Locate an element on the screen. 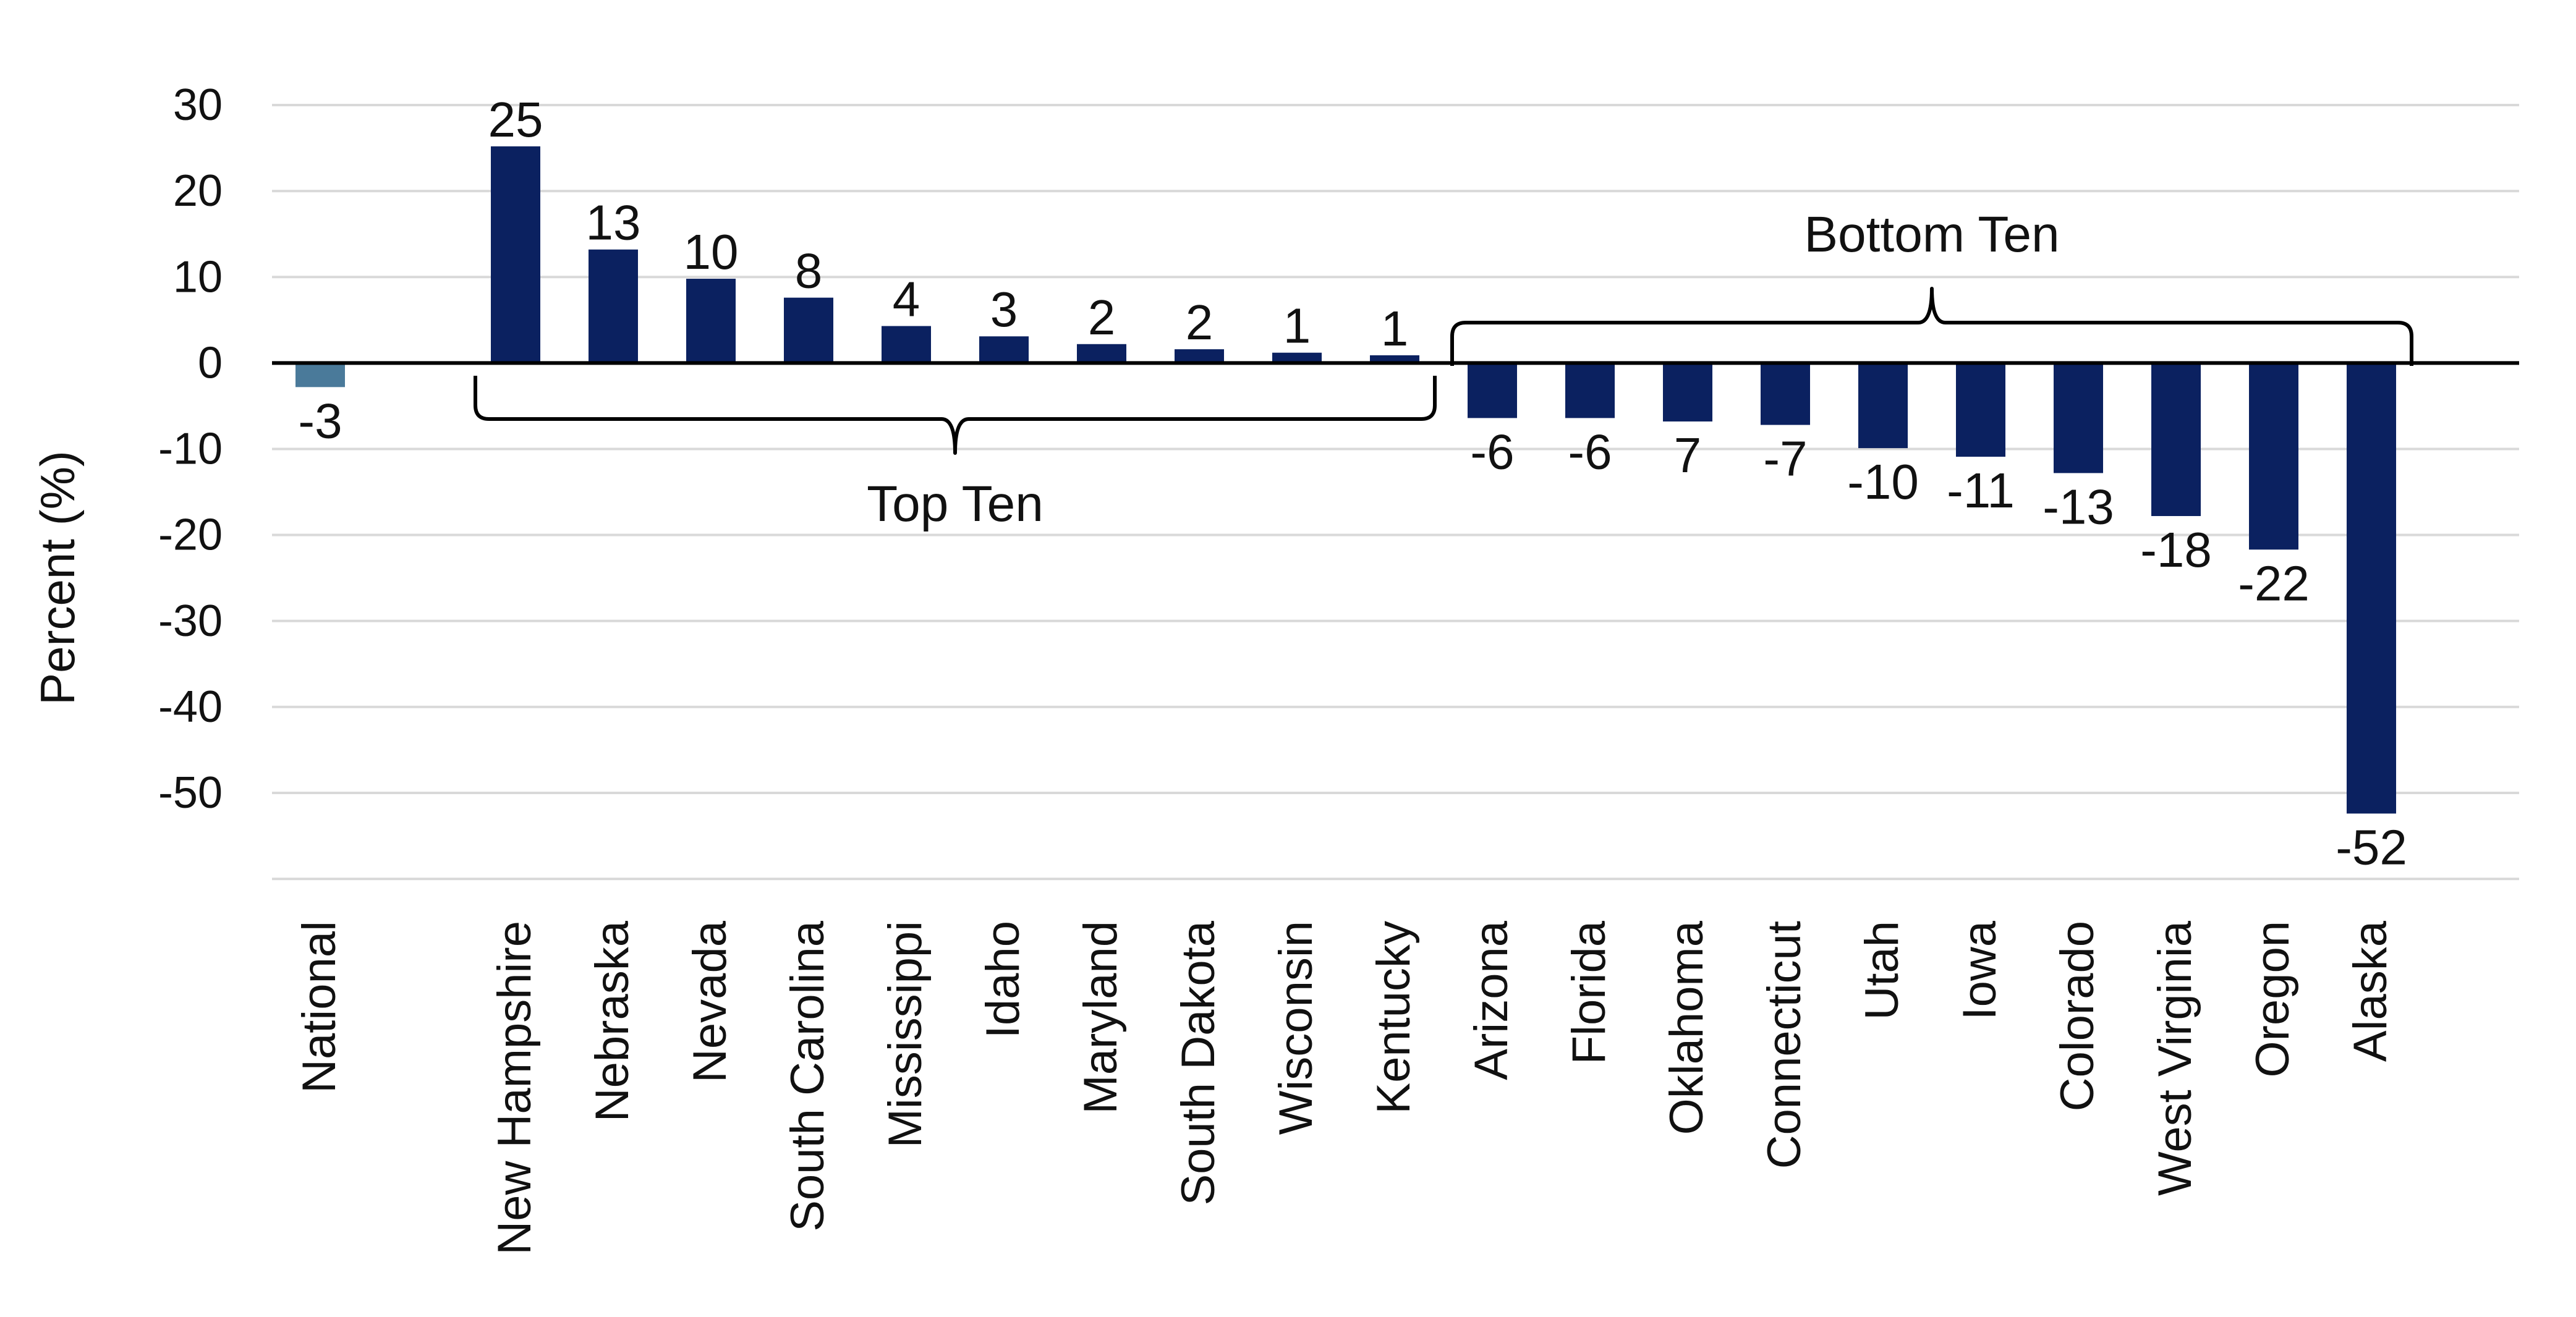 Image resolution: width=2576 pixels, height=1317 pixels. bracket-layer is located at coordinates (1443, 371).